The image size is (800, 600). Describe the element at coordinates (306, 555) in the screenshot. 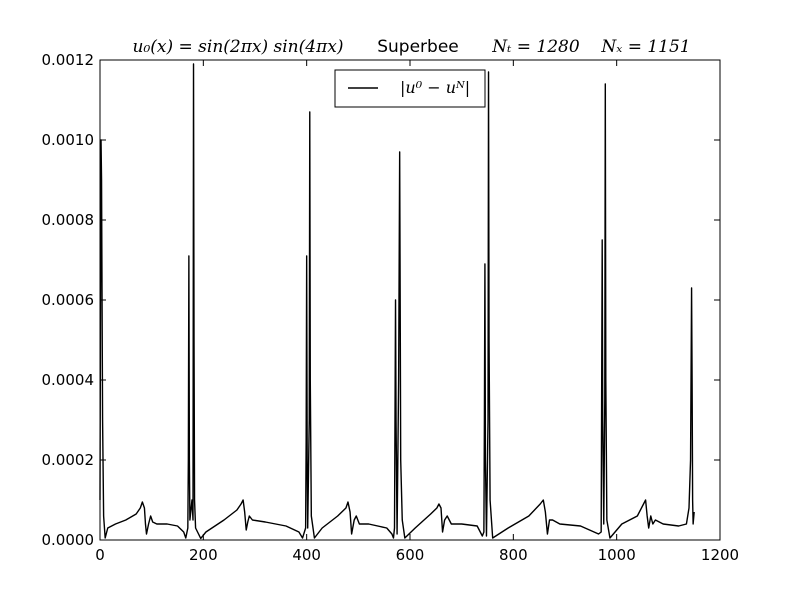

I see `x-tick-label: 400` at that location.